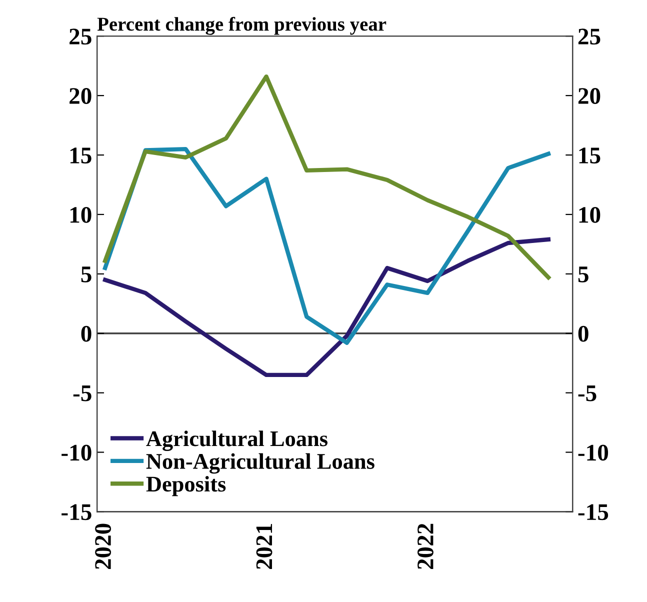  I want to click on y2-tick-label: 20, so click(589, 96).